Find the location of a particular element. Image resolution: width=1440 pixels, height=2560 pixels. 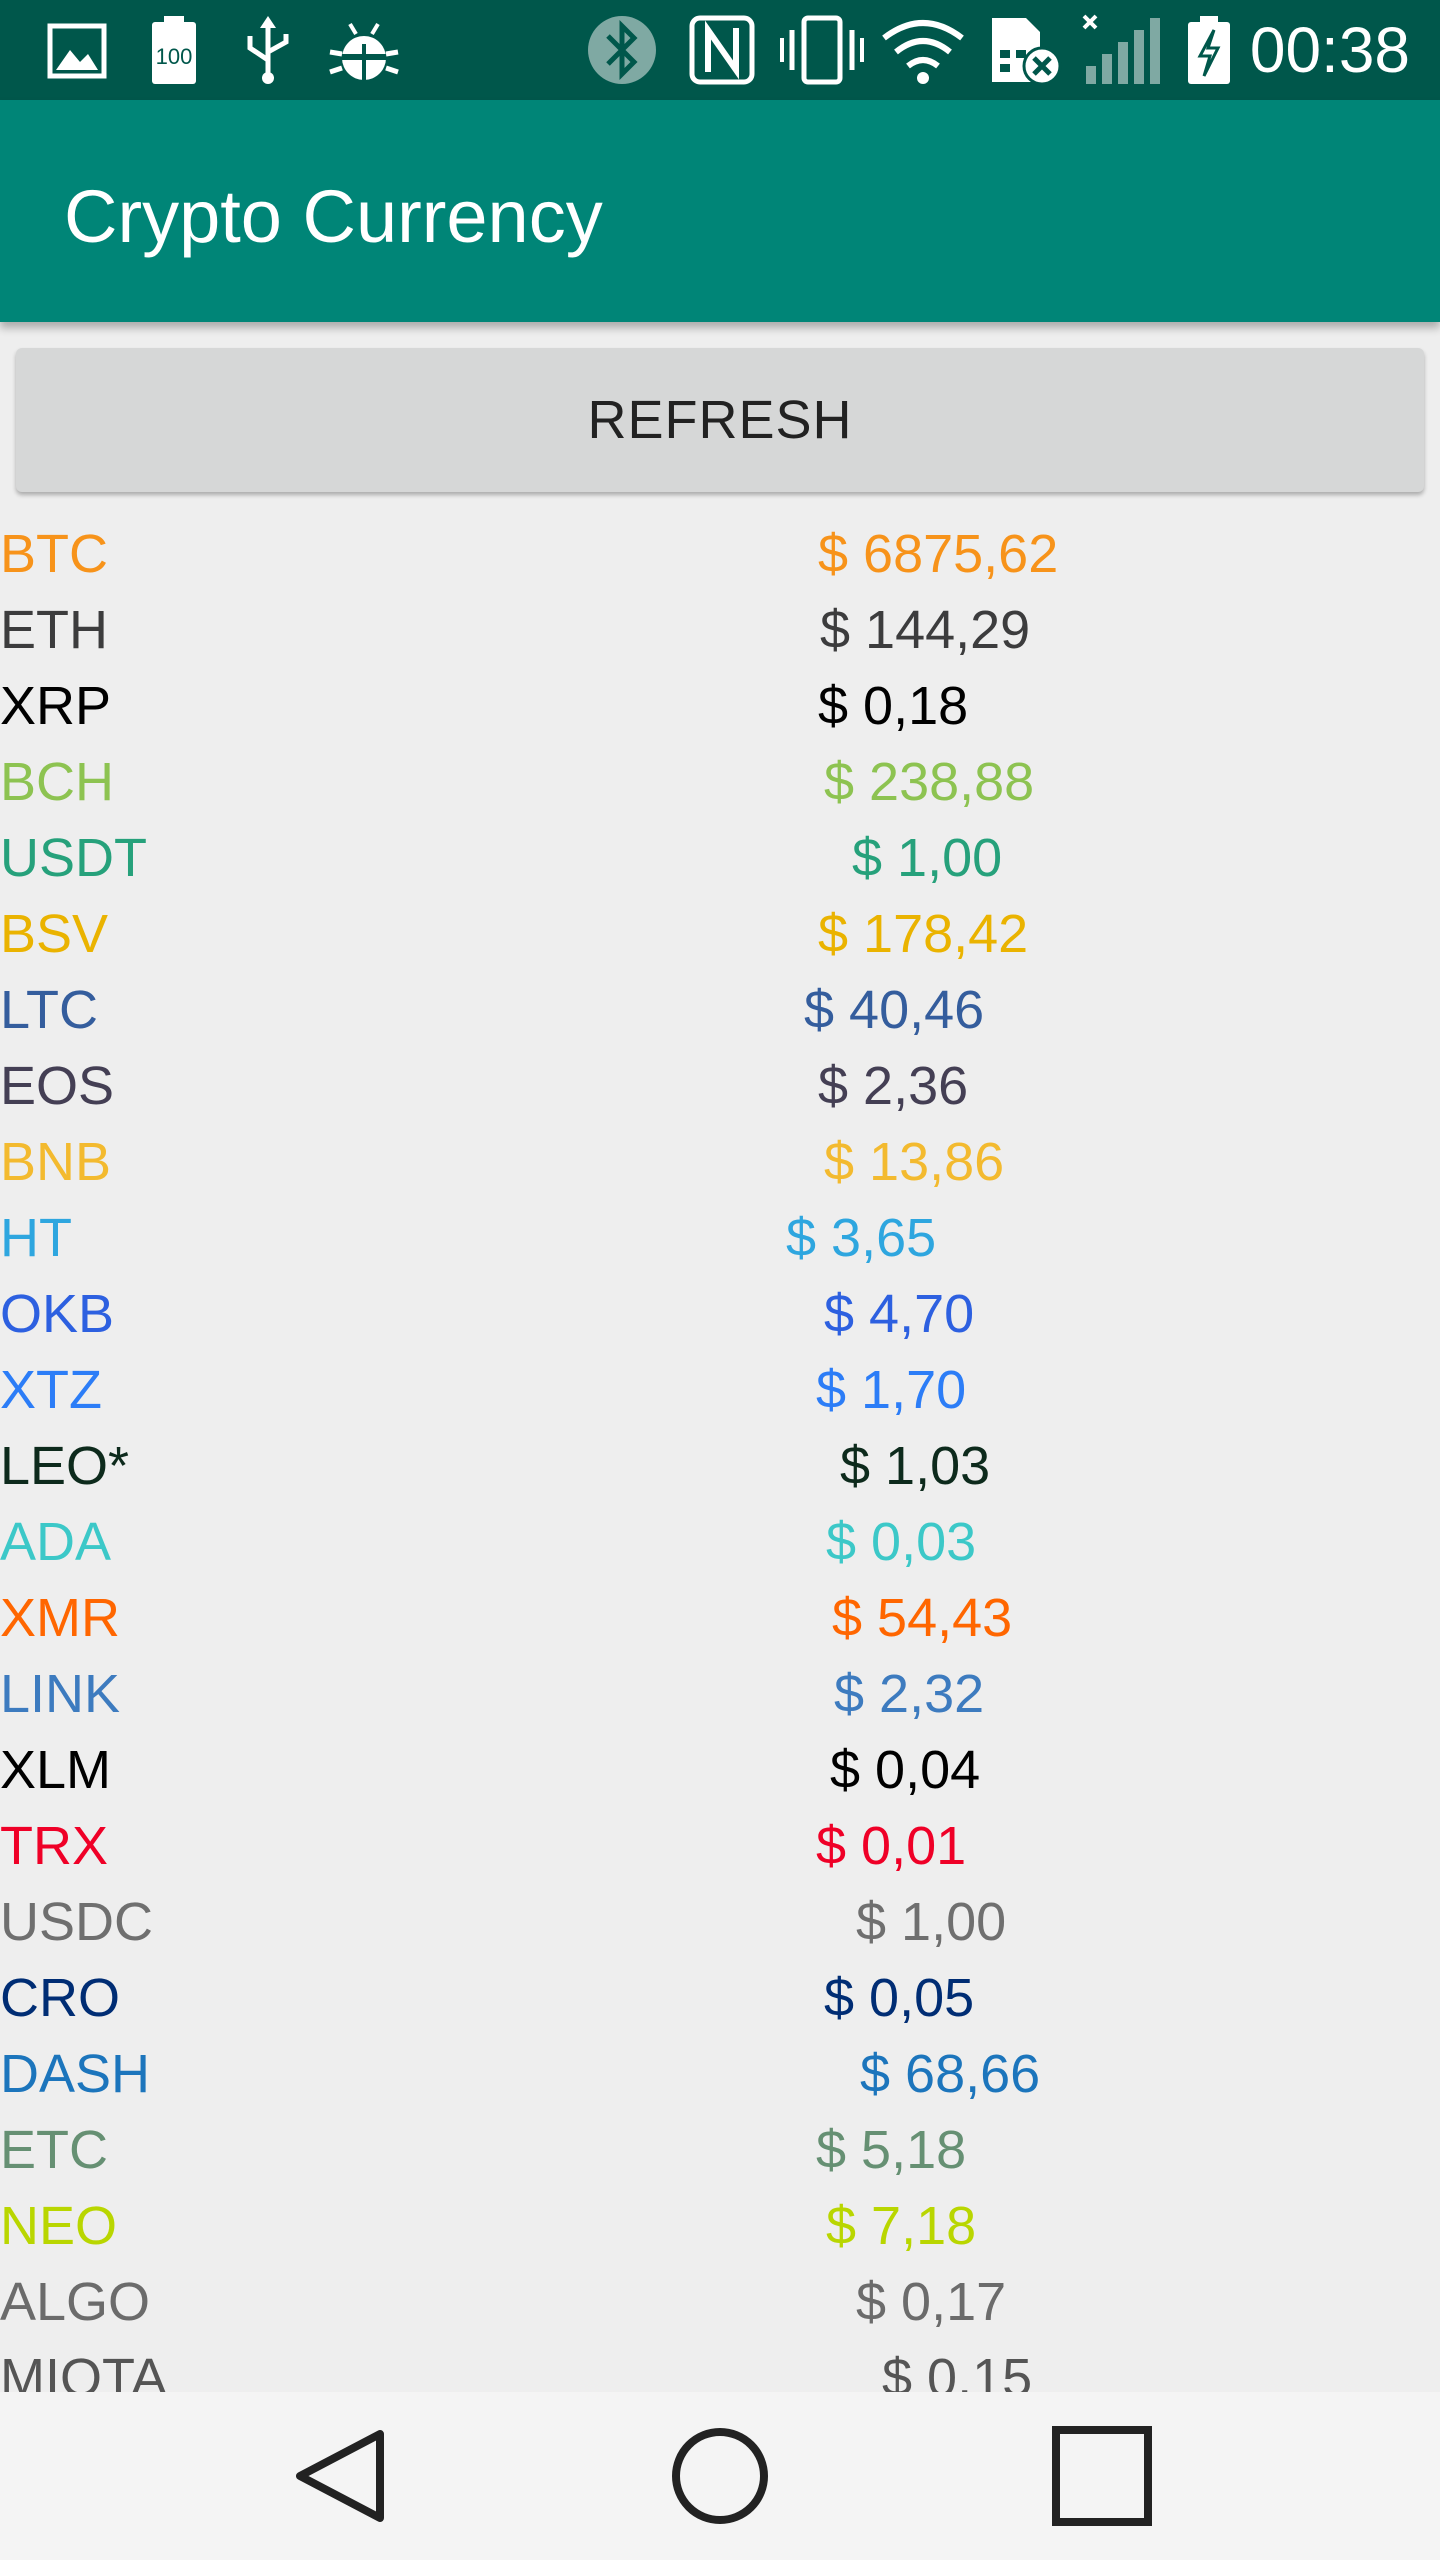

coin-symbol: BNB is located at coordinates (56, 1162).